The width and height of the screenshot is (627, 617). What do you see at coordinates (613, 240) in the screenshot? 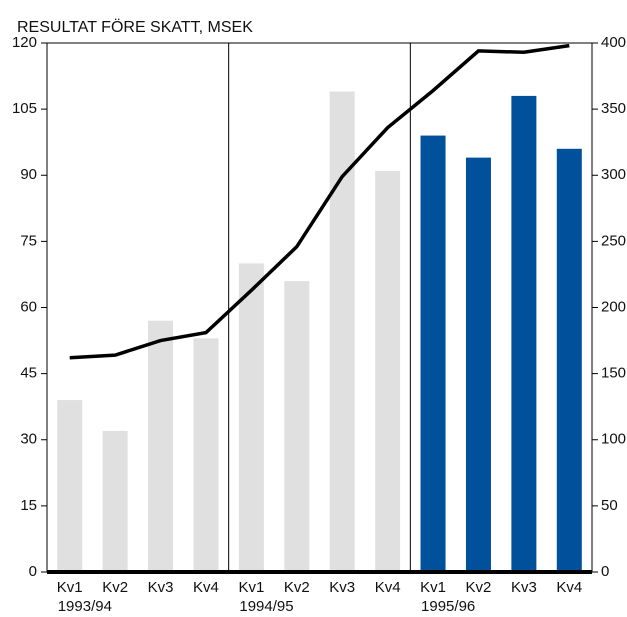
I see `y2-tick-label: 250` at bounding box center [613, 240].